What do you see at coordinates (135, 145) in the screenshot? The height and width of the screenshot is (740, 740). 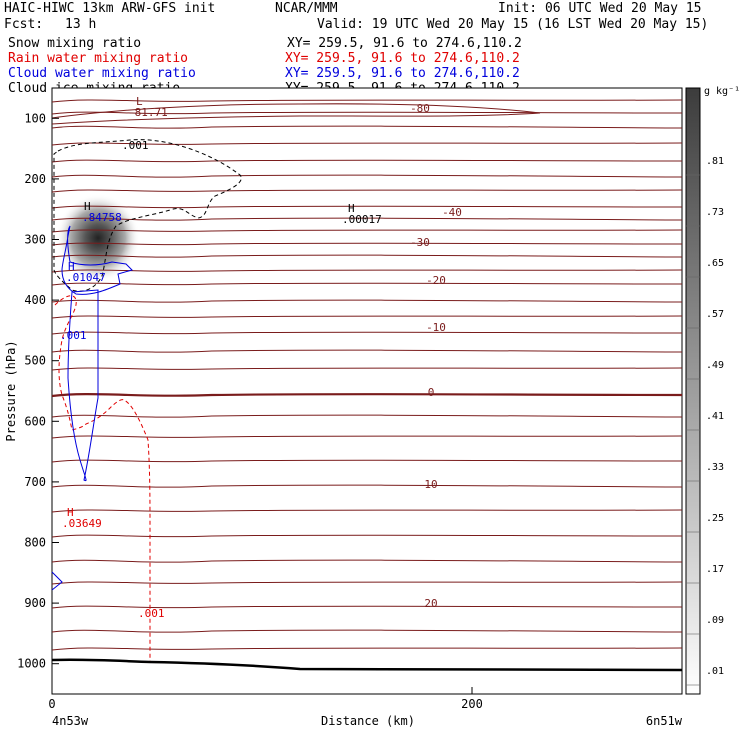 I see `snow-contour-label: .001` at bounding box center [135, 145].